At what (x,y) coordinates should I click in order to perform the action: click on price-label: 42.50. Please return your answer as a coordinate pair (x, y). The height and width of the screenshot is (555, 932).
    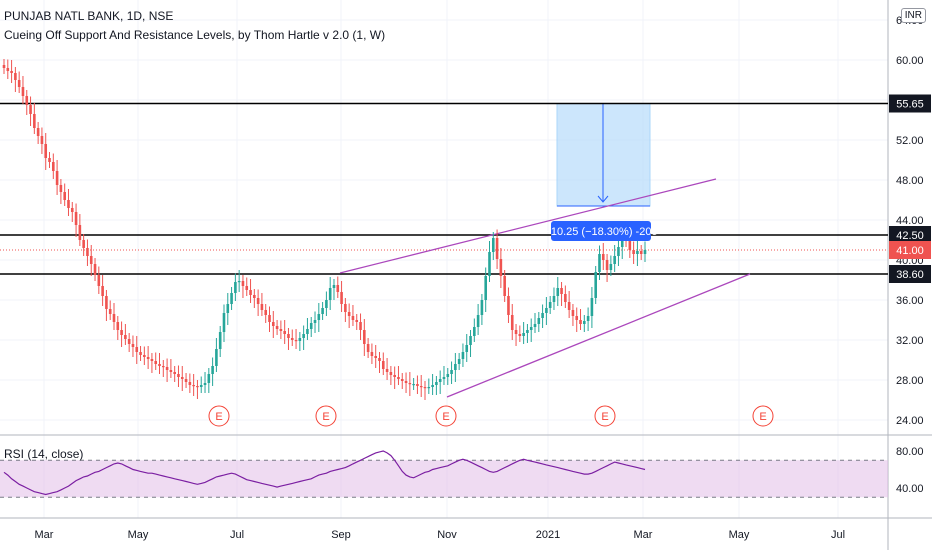
    Looking at the image, I should click on (910, 236).